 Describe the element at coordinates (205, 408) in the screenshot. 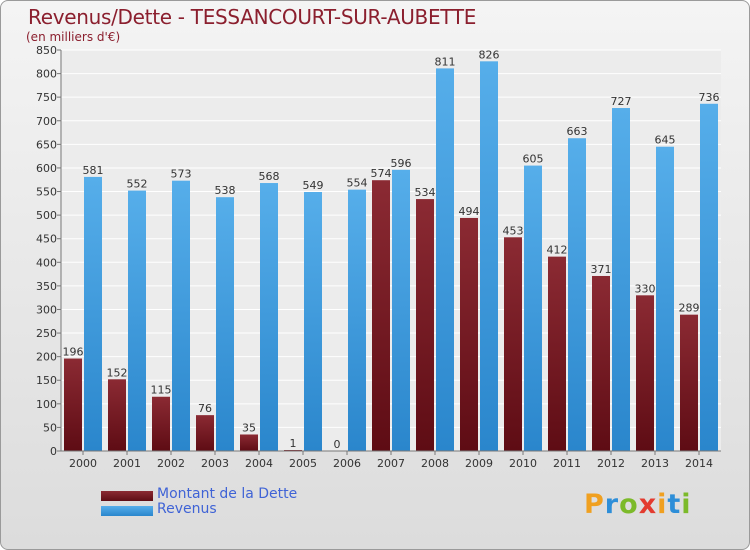

I see `bar-dette-label: 76` at that location.